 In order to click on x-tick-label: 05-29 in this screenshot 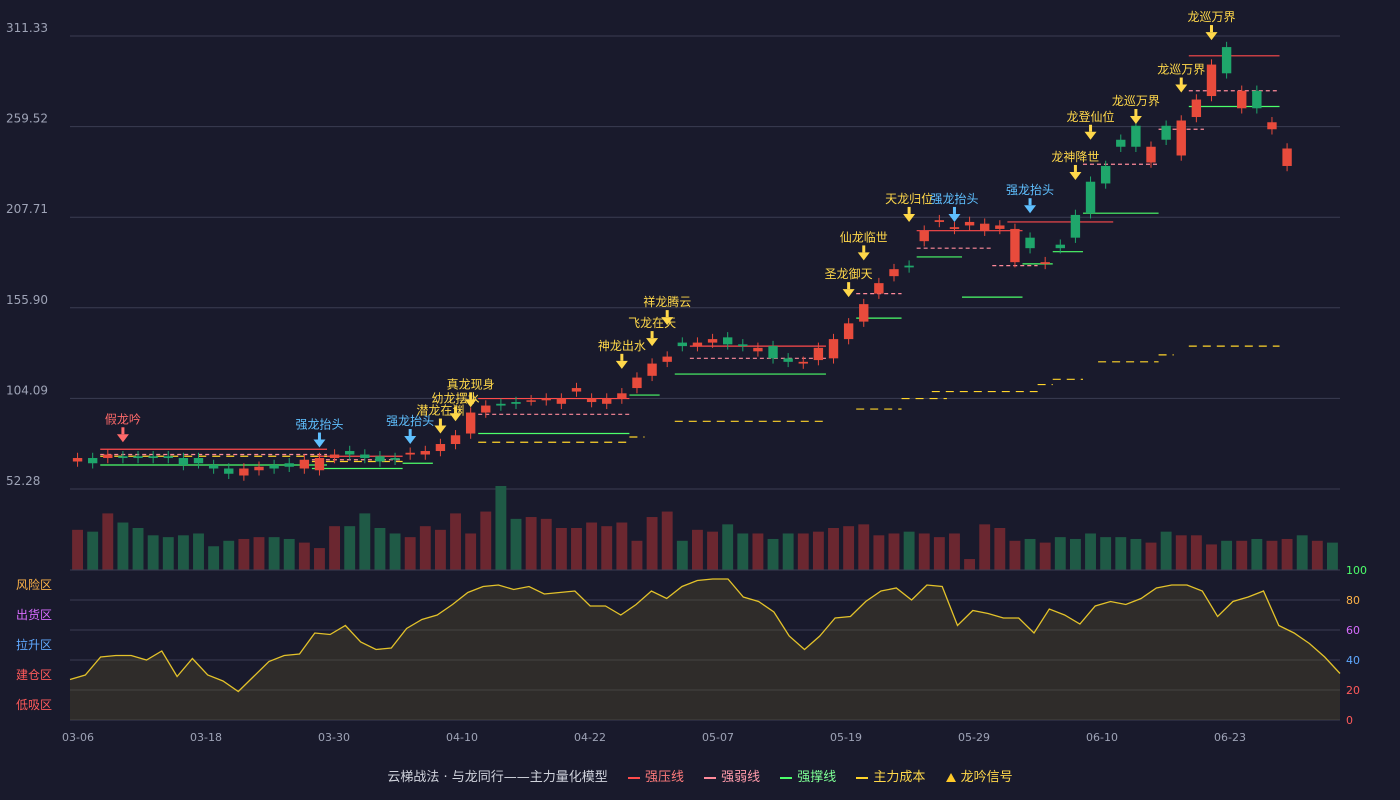, I will do `click(974, 737)`.